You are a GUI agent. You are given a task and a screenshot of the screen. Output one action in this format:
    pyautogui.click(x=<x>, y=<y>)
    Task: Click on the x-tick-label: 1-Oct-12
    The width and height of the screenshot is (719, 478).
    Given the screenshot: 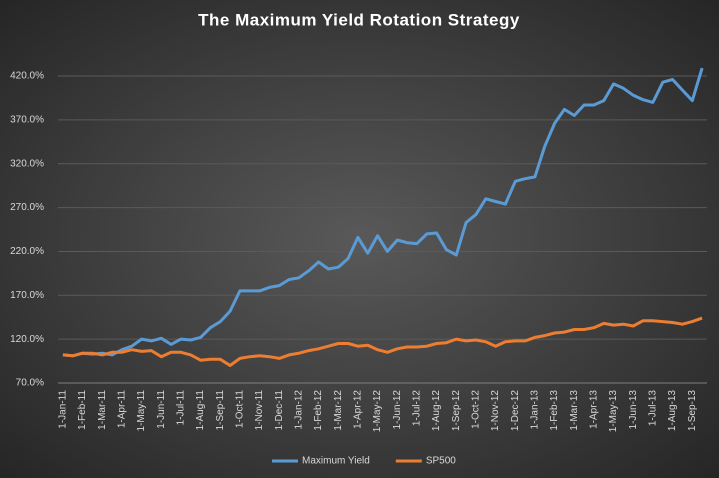 What is the action you would take?
    pyautogui.click(x=476, y=409)
    